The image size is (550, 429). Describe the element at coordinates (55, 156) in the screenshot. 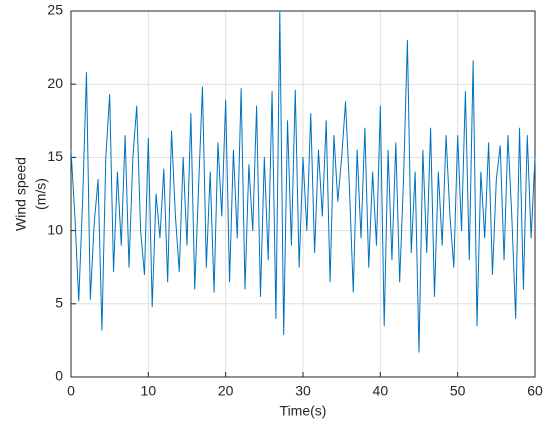

I see `y-tick-label: 15` at that location.